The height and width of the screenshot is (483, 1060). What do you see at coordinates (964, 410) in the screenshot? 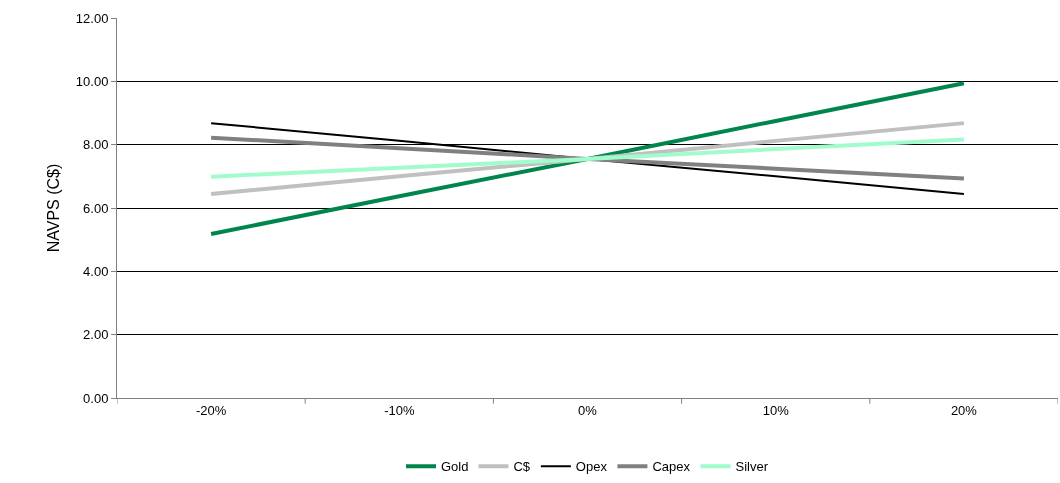
I see `x-tick-label: 20%` at bounding box center [964, 410].